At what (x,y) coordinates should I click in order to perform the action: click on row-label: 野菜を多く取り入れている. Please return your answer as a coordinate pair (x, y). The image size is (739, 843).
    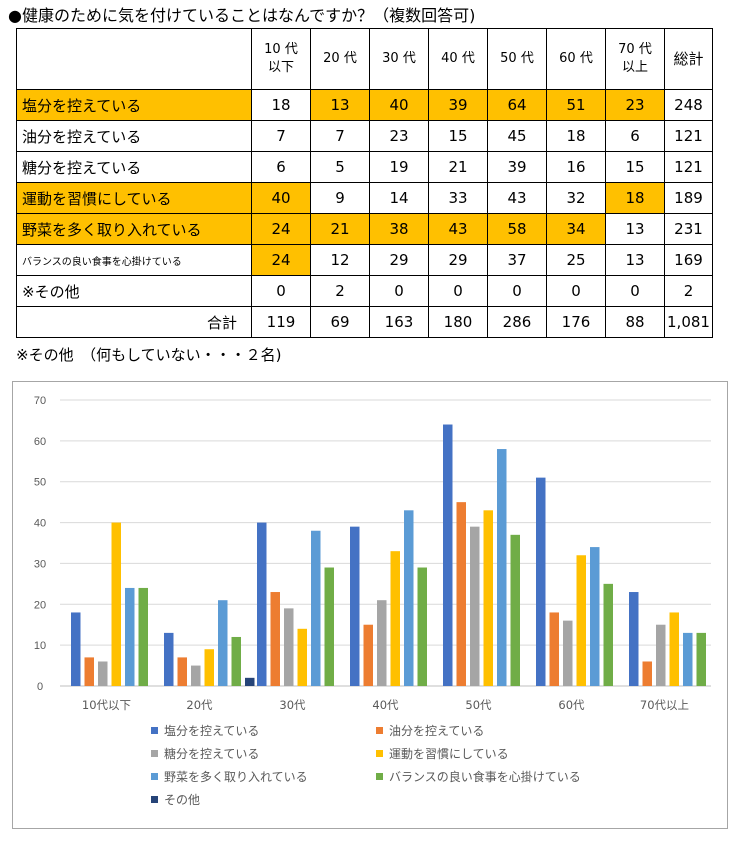
    Looking at the image, I should click on (134, 229).